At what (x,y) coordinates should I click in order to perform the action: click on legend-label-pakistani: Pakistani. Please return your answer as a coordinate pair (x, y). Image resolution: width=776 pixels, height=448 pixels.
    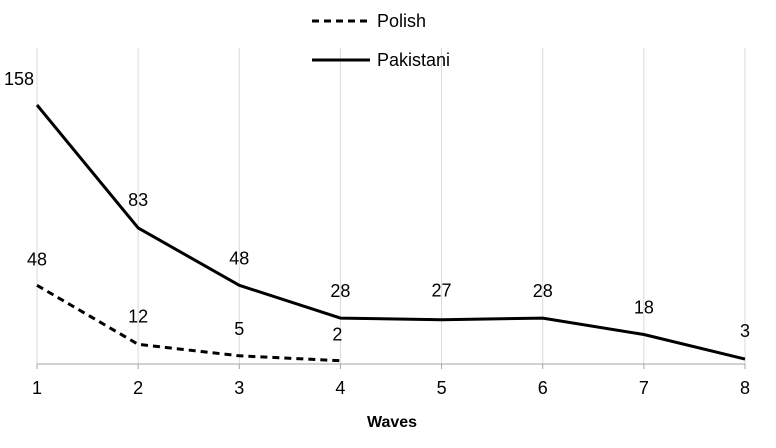
    Looking at the image, I should click on (413, 60).